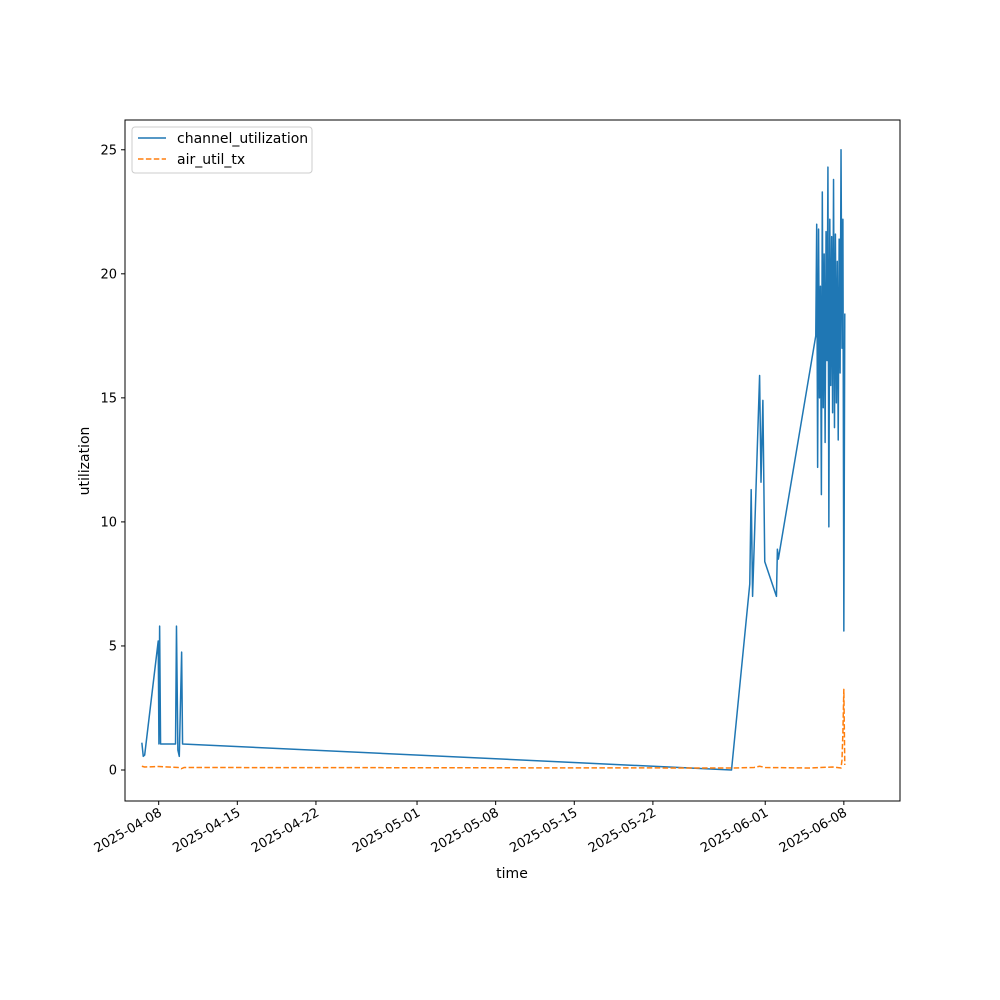 This screenshot has height=1000, width=1000. Describe the element at coordinates (211, 160) in the screenshot. I see `legend-label-air-util-tx: air_util_tx` at that location.